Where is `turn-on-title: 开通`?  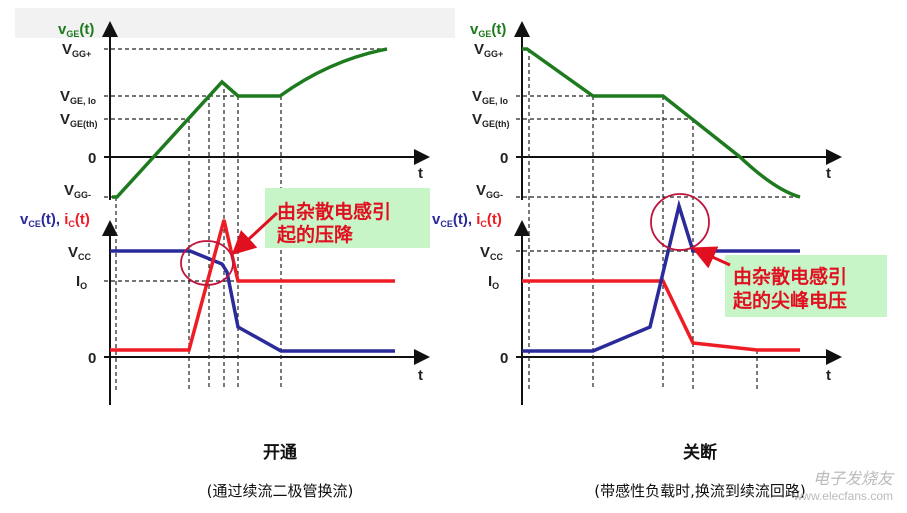 turn-on-title: 开通 is located at coordinates (280, 453).